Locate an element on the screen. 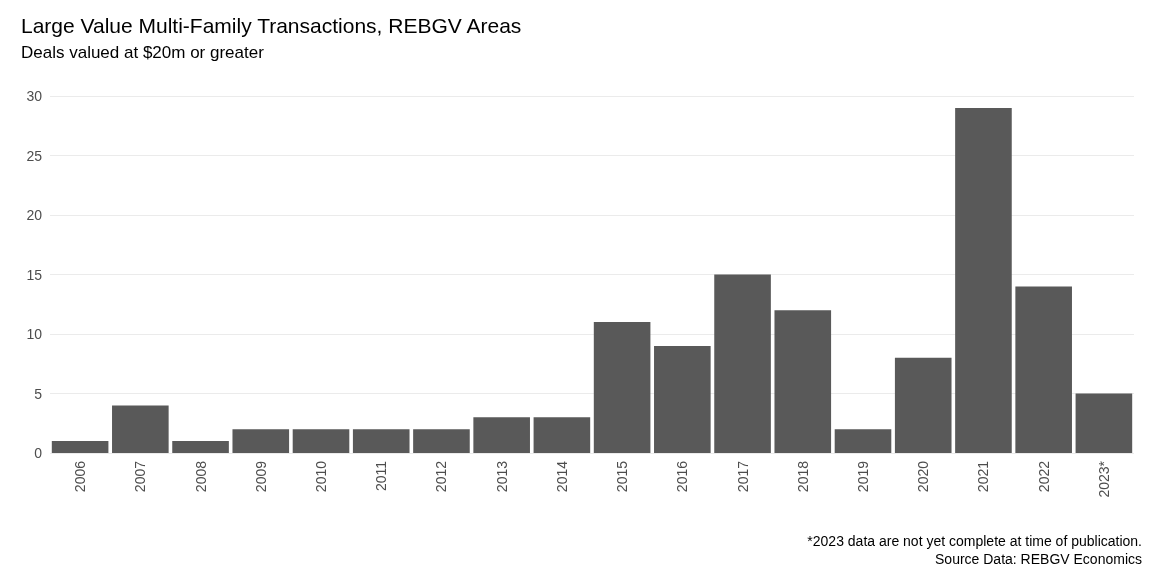 The width and height of the screenshot is (1156, 569). source-note: Source Data: REBGV Economics is located at coordinates (1038, 559).